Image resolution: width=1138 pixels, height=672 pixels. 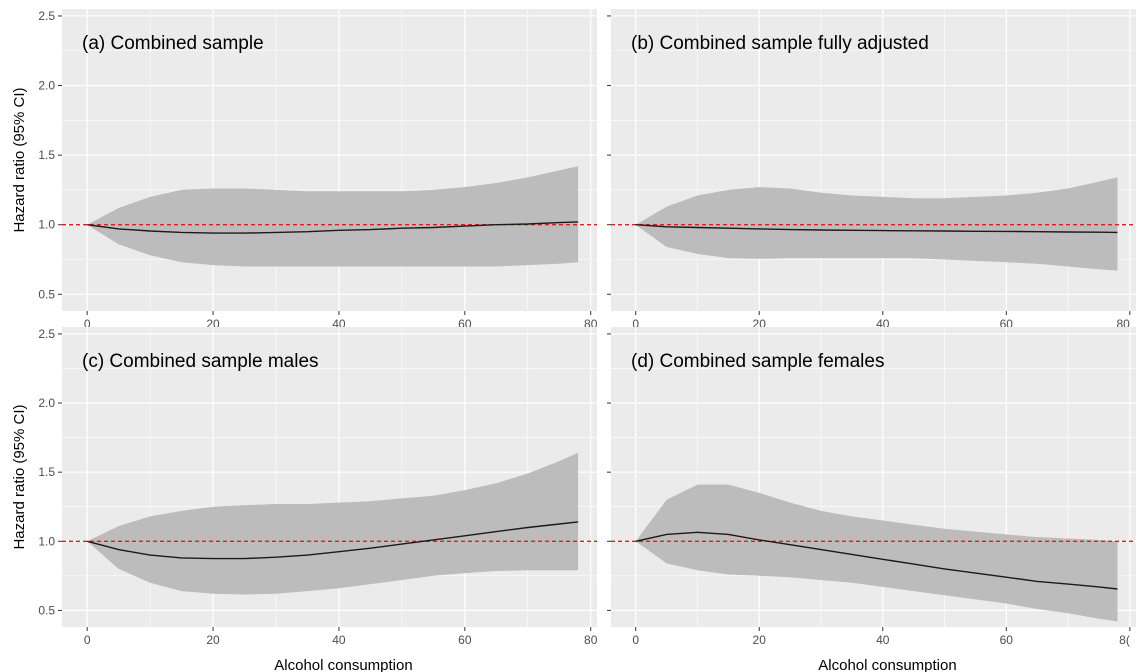 What do you see at coordinates (757, 361) in the screenshot?
I see `panel-title: (d) Combined sample females` at bounding box center [757, 361].